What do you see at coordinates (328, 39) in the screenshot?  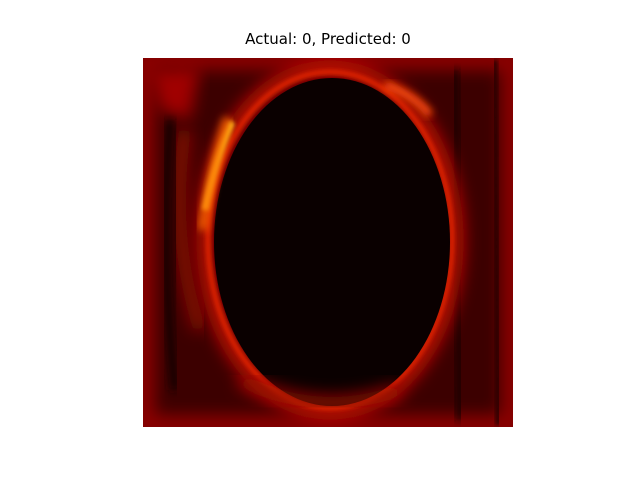 I see `chart-title: Actual: 0, Predicted: 0` at bounding box center [328, 39].